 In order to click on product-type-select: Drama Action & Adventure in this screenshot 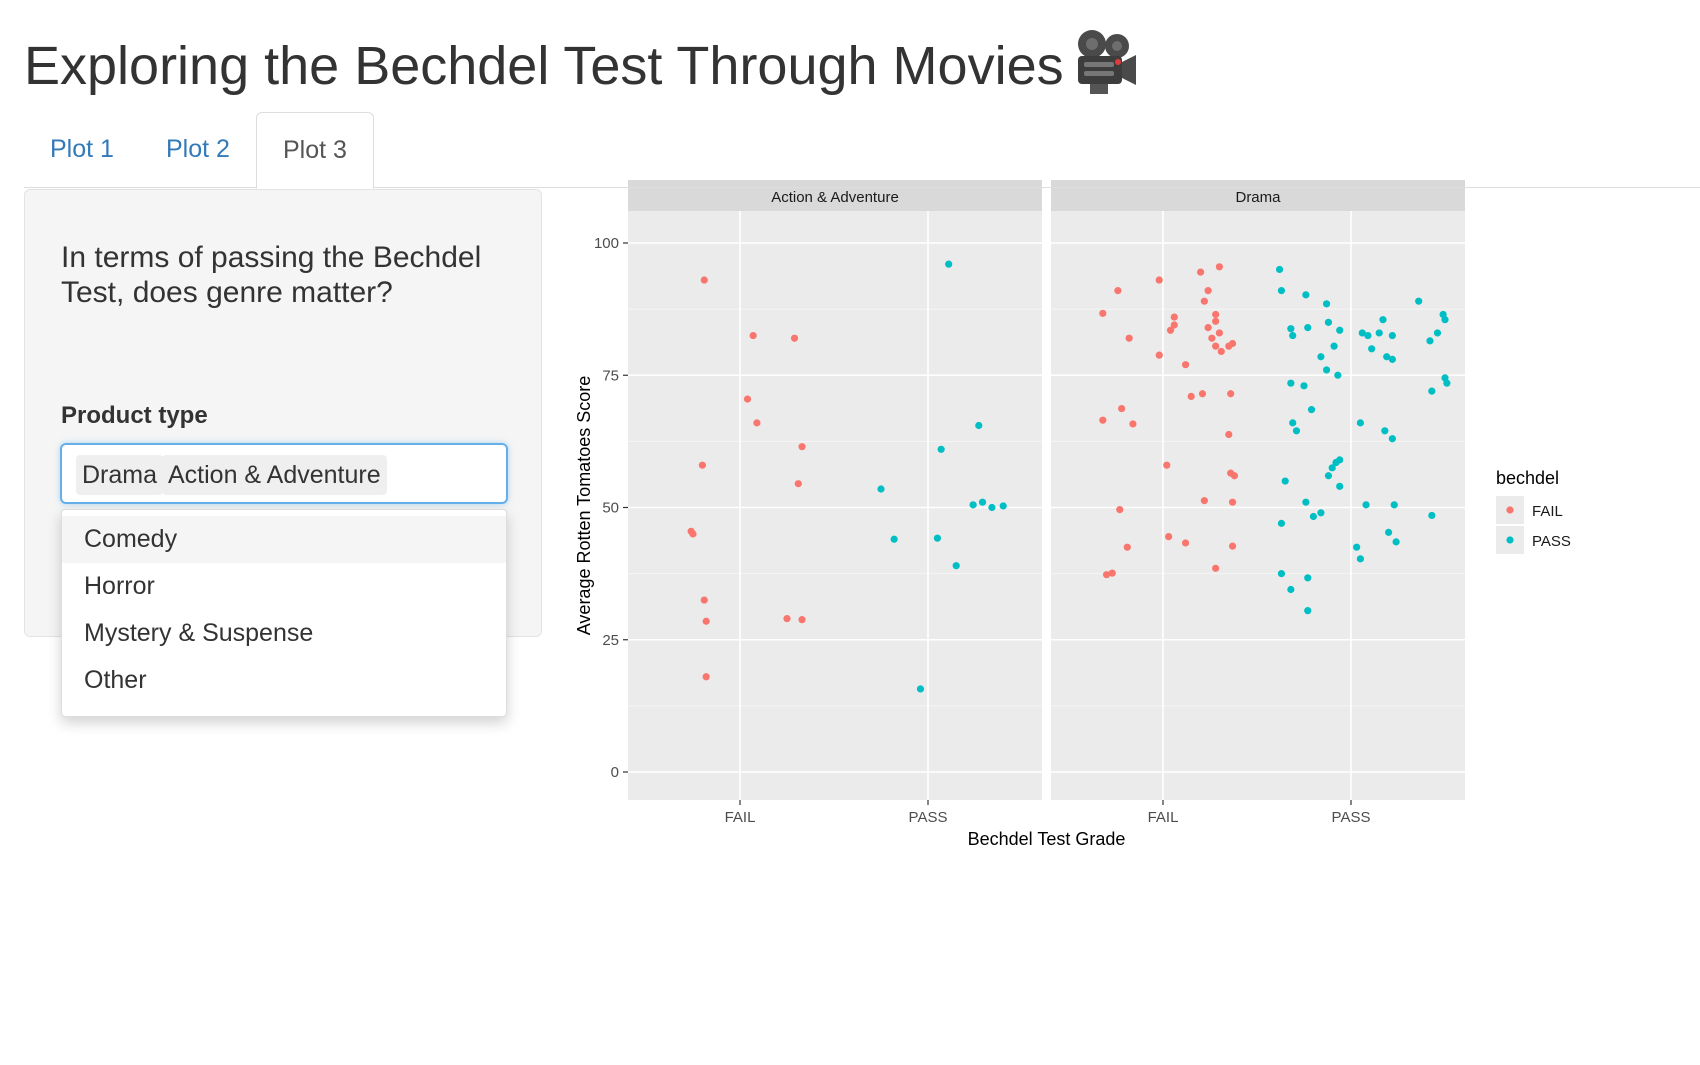, I will do `click(284, 473)`.